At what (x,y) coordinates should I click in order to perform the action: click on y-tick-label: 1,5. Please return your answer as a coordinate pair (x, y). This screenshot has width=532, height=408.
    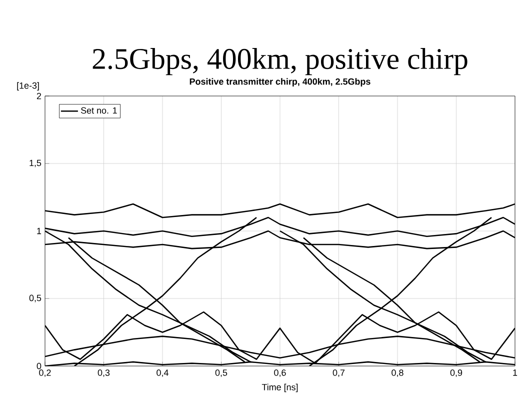
    Looking at the image, I should click on (36, 164).